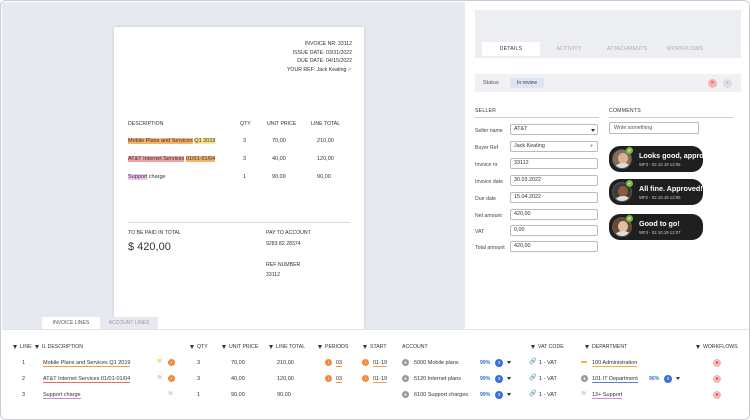 Image resolution: width=750 pixels, height=420 pixels. Describe the element at coordinates (380, 363) in the screenshot. I see `row-1-start: 01-19` at that location.